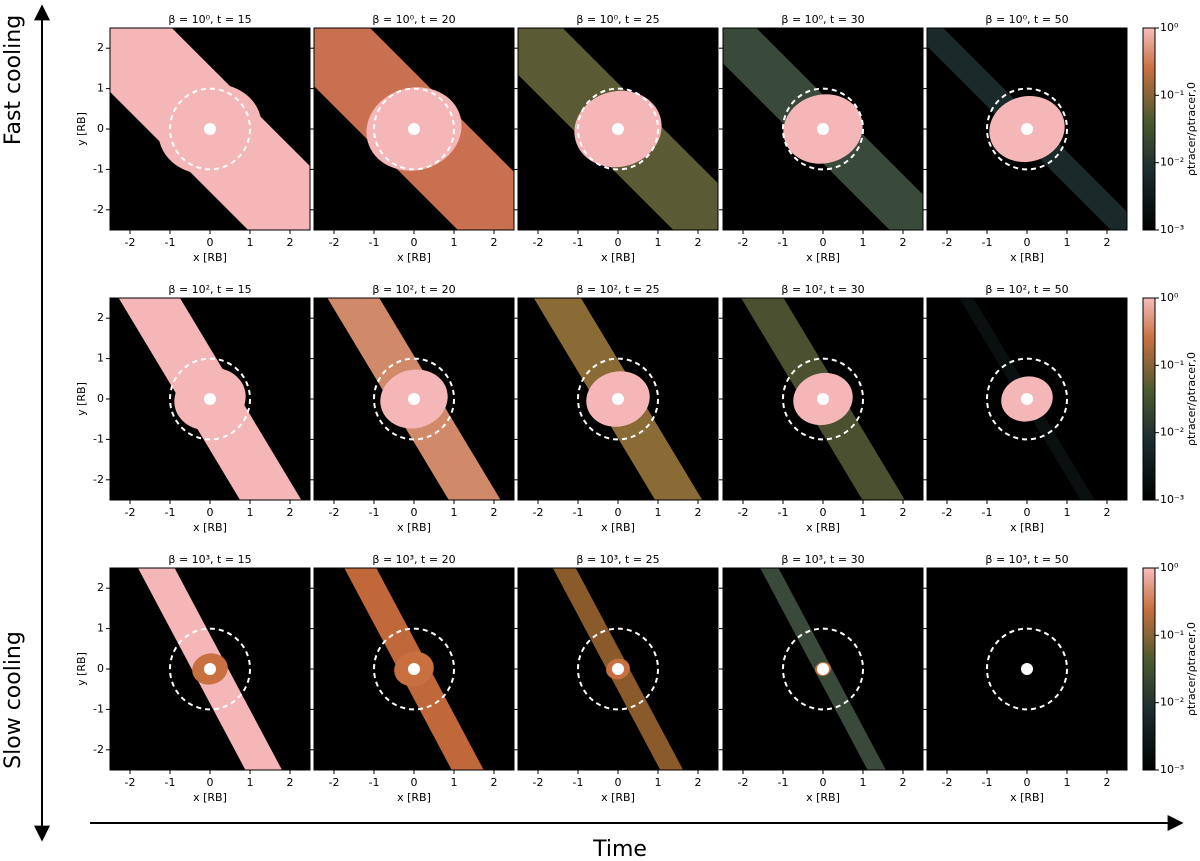  I want to click on y-label: y [RB], so click(81, 399).